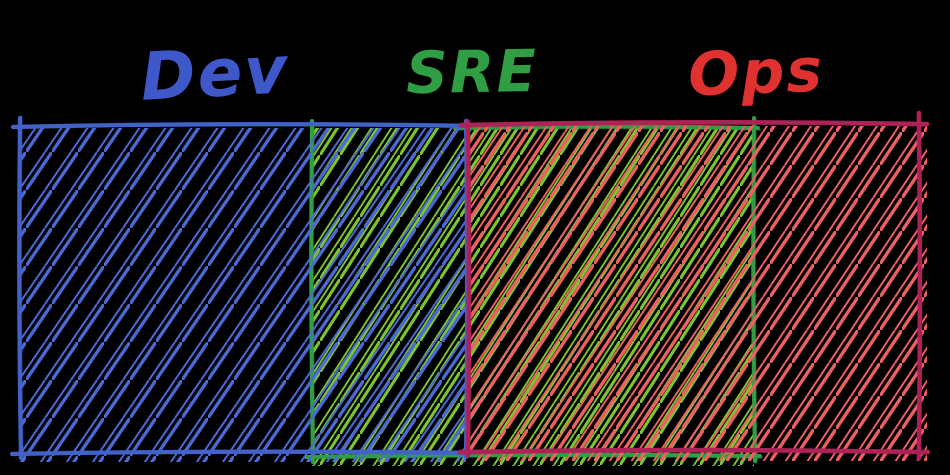  I want to click on sre-label: SRE, so click(471, 72).